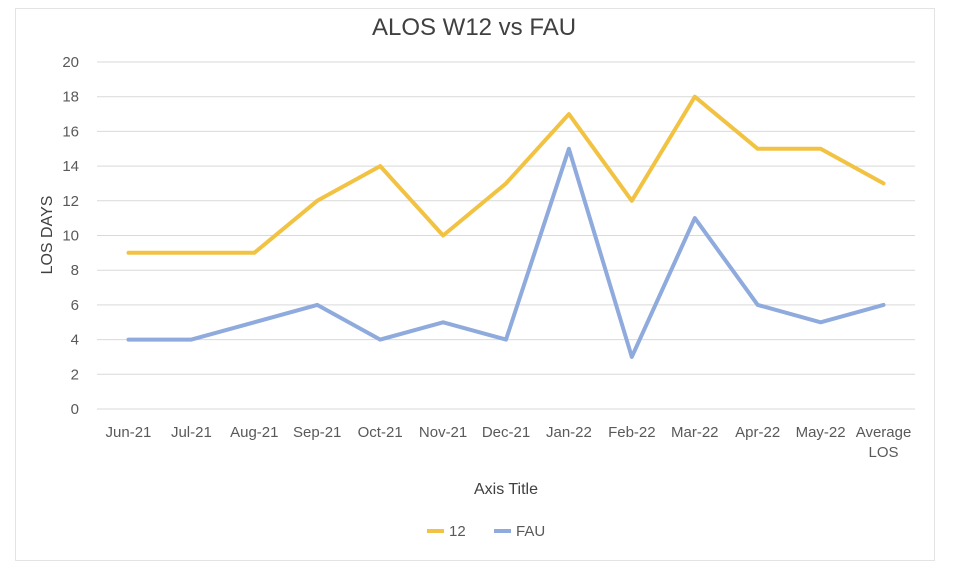 This screenshot has width=980, height=586. Describe the element at coordinates (506, 489) in the screenshot. I see `x-axis-title: Axis Title` at that location.